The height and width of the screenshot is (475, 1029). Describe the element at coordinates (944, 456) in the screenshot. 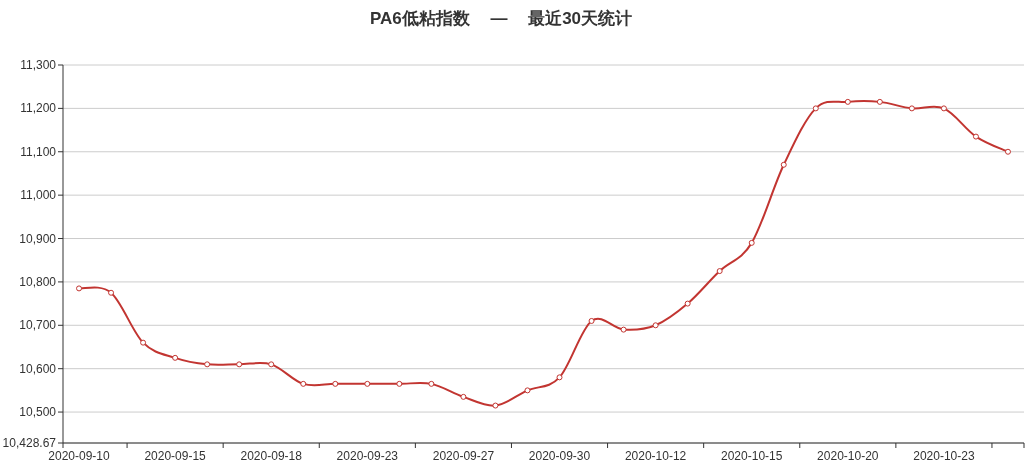

I see `x-tick-label: 2020-10-23` at that location.